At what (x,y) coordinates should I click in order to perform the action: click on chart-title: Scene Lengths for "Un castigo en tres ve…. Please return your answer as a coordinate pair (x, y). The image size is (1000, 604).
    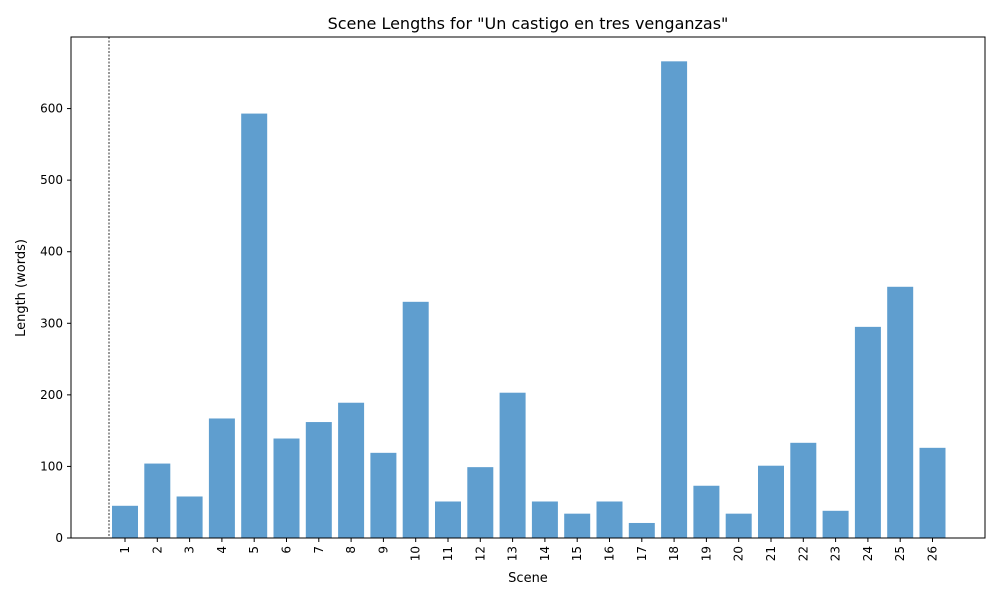
    Looking at the image, I should click on (528, 23).